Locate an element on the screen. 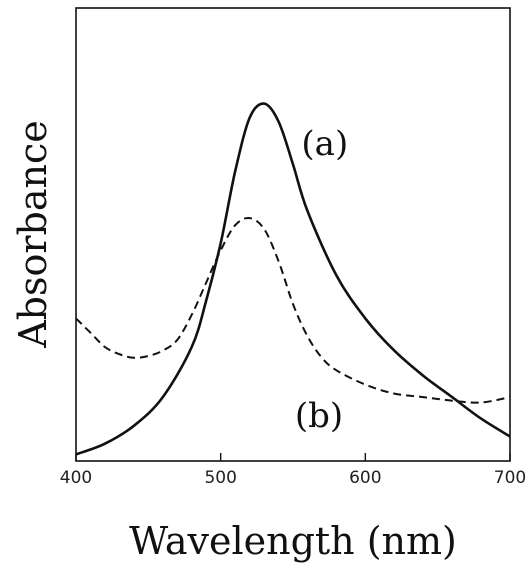 The width and height of the screenshot is (527, 563). x-tick-label-500: 500 is located at coordinates (220, 478).